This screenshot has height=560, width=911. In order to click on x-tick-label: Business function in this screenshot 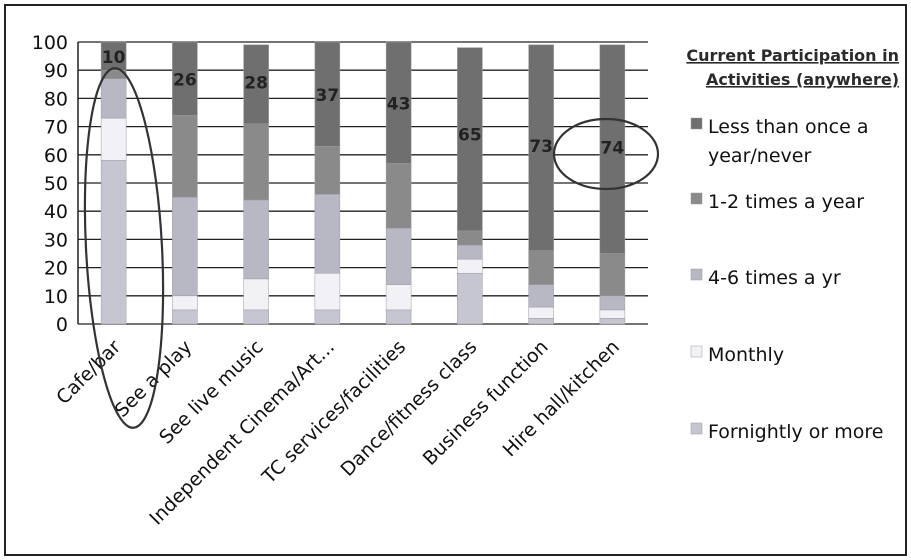, I will do `click(486, 403)`.